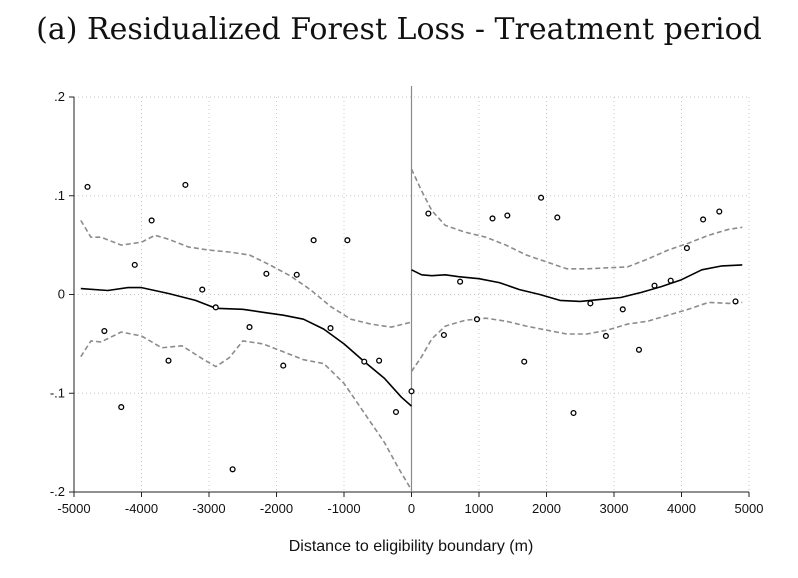 This screenshot has height=578, width=798. Describe the element at coordinates (246, 273) in the screenshot. I see `ci-line-ci-upper-left` at that location.